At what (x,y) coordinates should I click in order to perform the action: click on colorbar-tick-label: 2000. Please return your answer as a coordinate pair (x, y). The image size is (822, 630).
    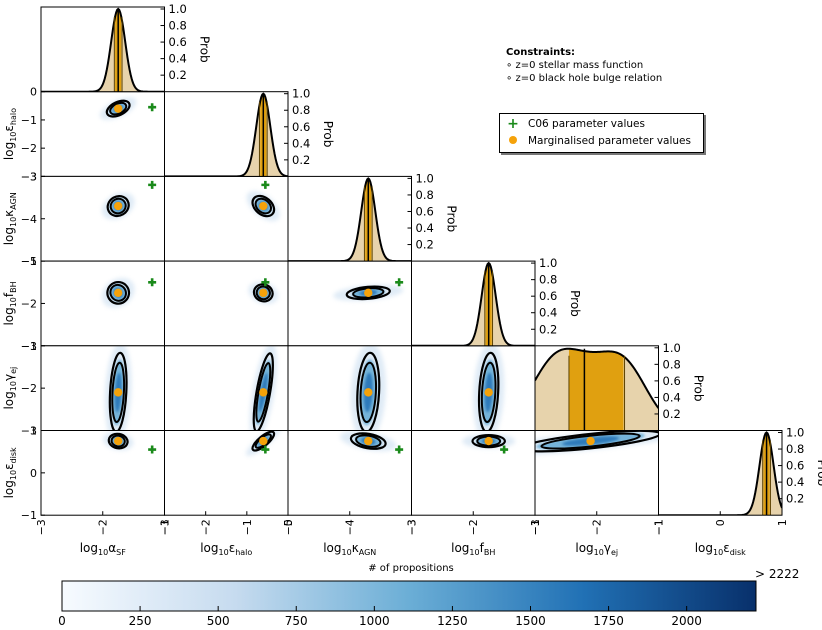
    Looking at the image, I should click on (686, 621).